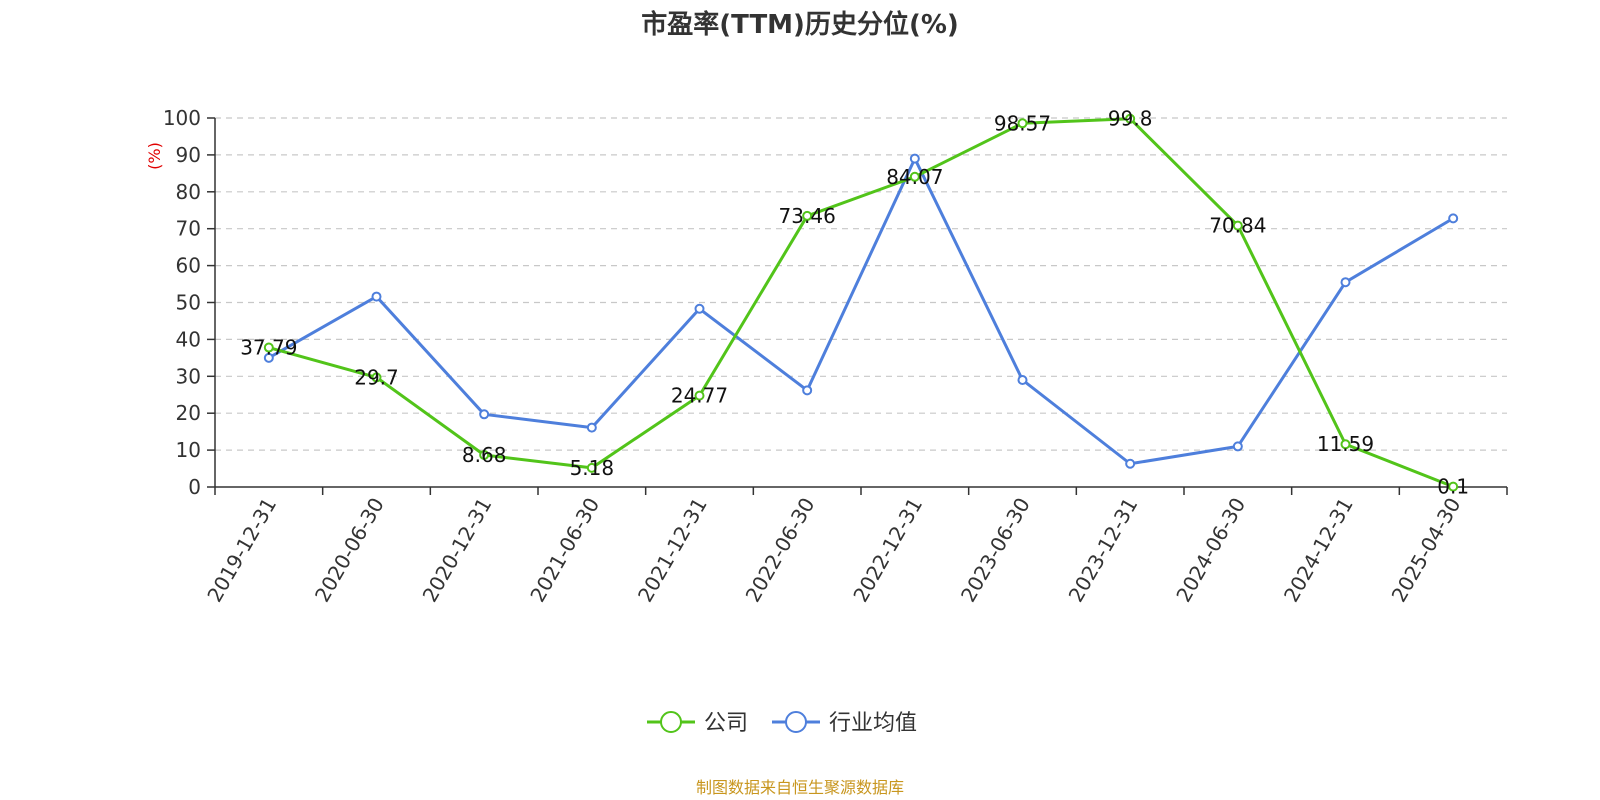 Image resolution: width=1600 pixels, height=800 pixels. I want to click on point-公司-2020-06-30, so click(376, 377).